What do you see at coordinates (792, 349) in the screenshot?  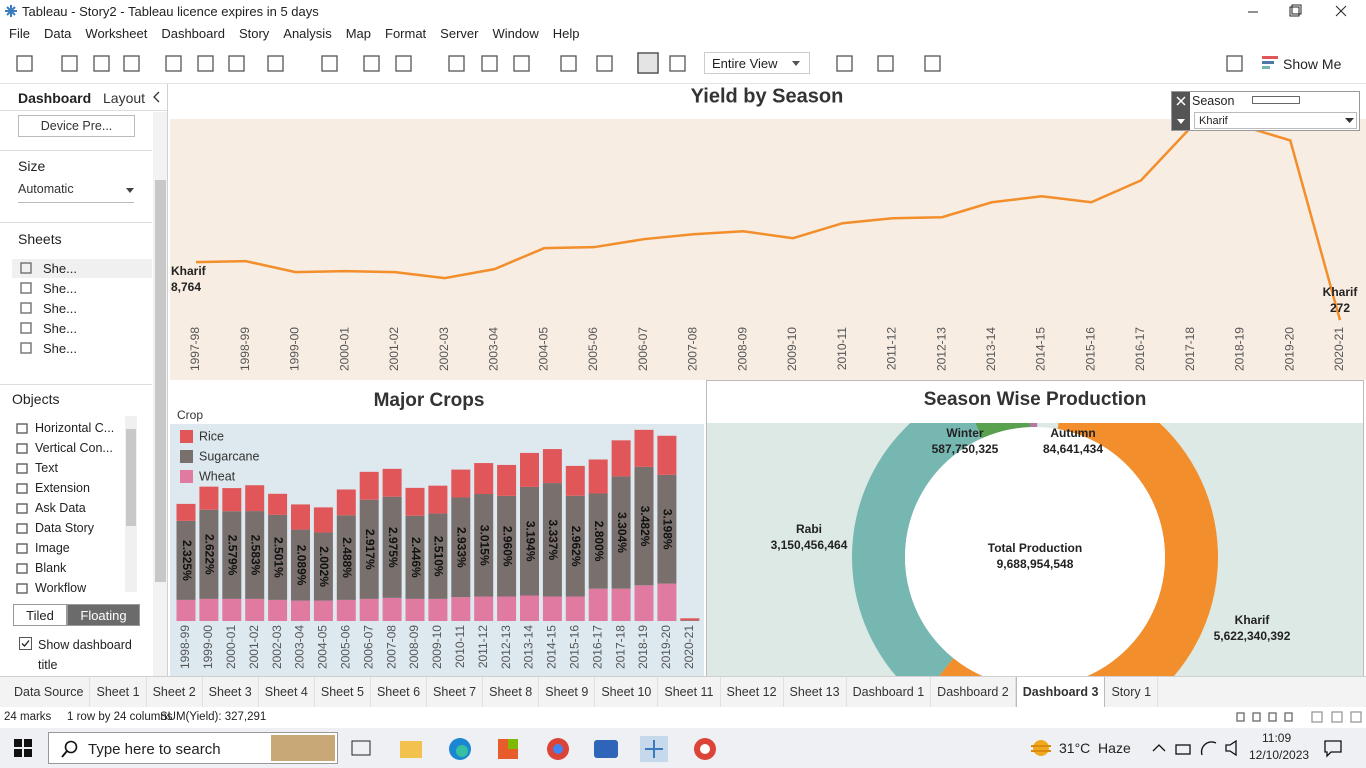 I see `x-tick-label: 2009-10` at bounding box center [792, 349].